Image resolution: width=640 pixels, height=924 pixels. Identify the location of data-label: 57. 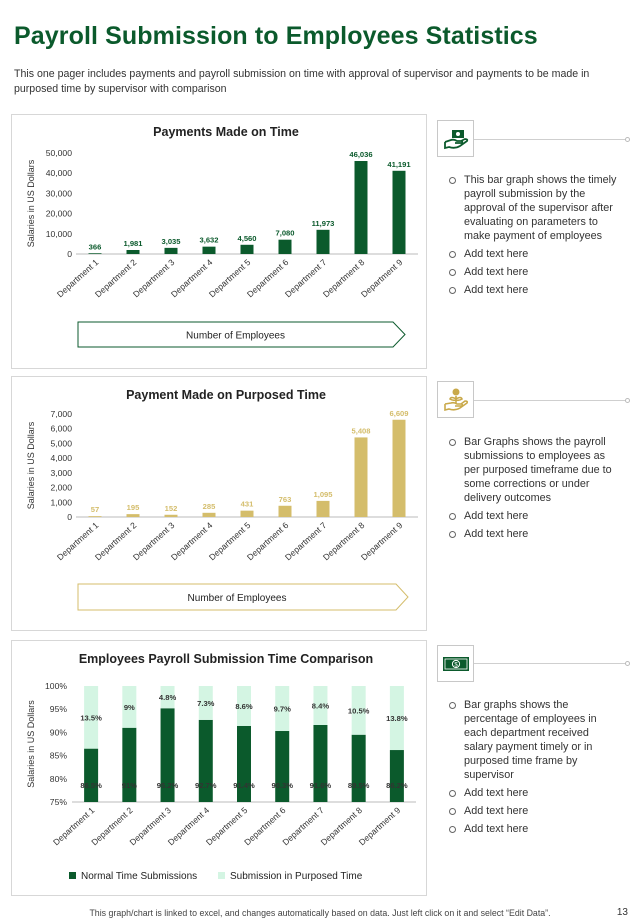
(95, 509).